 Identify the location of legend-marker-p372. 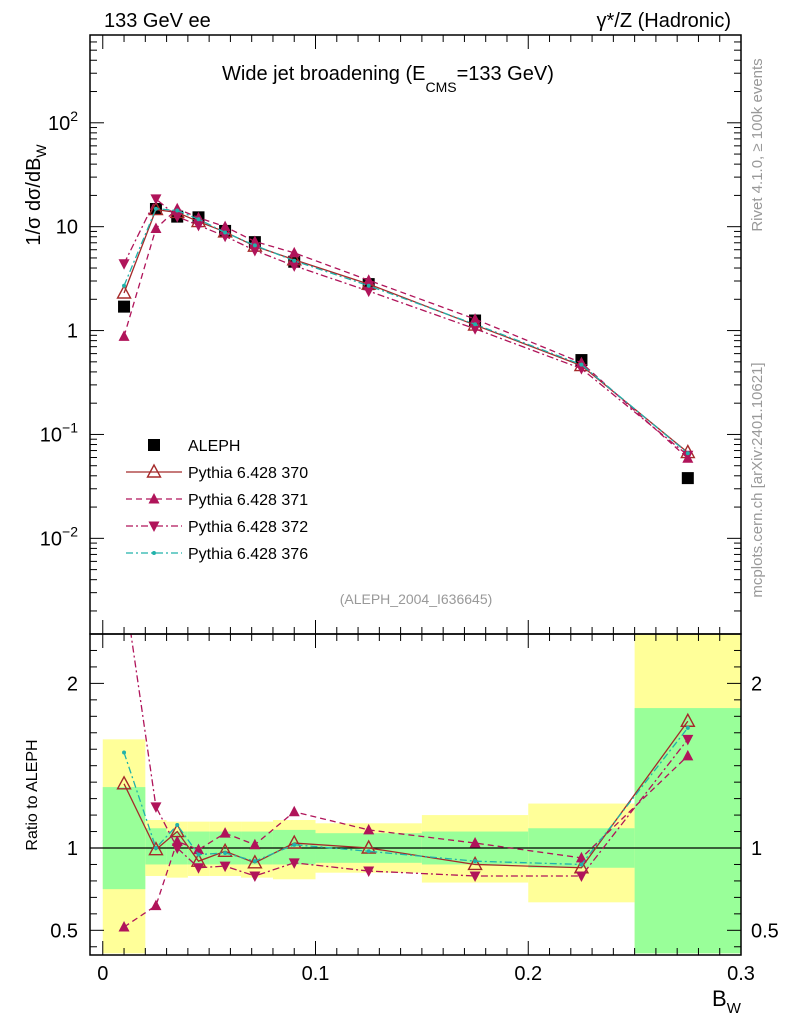
(154, 526).